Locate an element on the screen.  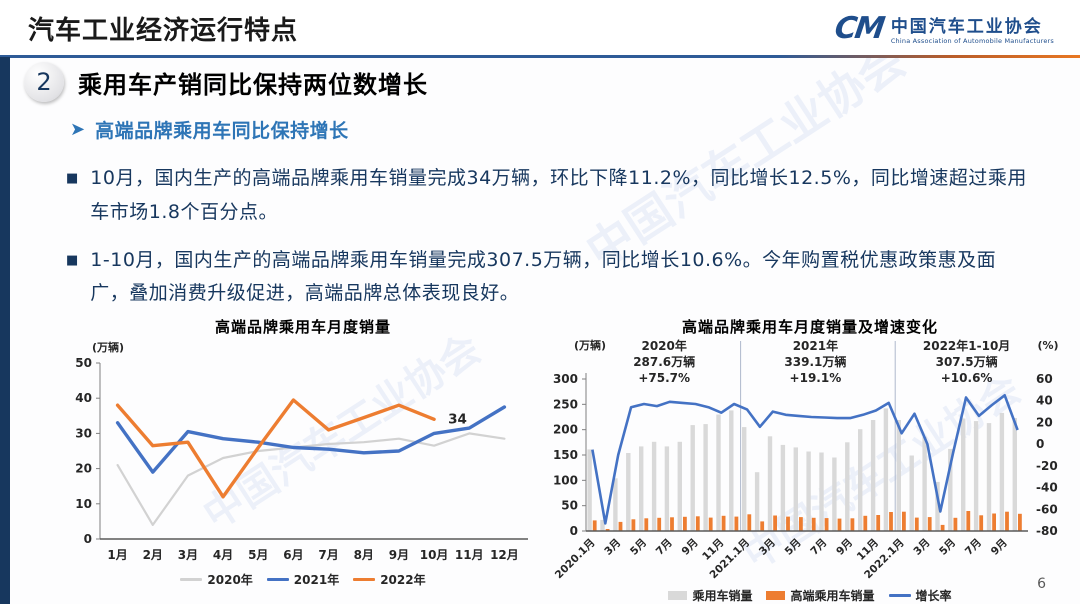
svg-text: 8月 is located at coordinates (364, 555).